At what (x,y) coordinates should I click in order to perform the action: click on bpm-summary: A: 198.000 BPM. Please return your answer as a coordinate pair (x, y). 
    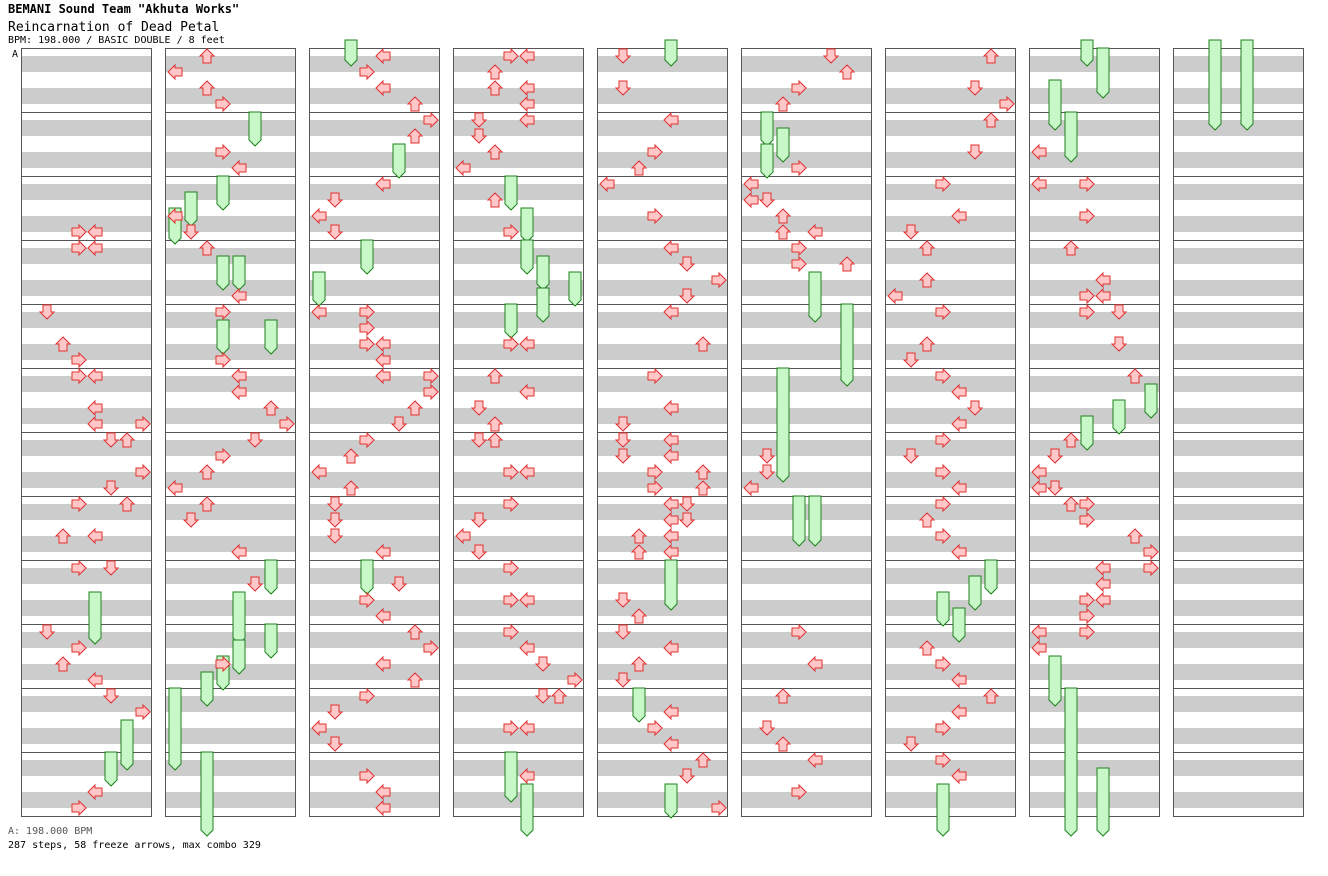
    Looking at the image, I should click on (50, 831).